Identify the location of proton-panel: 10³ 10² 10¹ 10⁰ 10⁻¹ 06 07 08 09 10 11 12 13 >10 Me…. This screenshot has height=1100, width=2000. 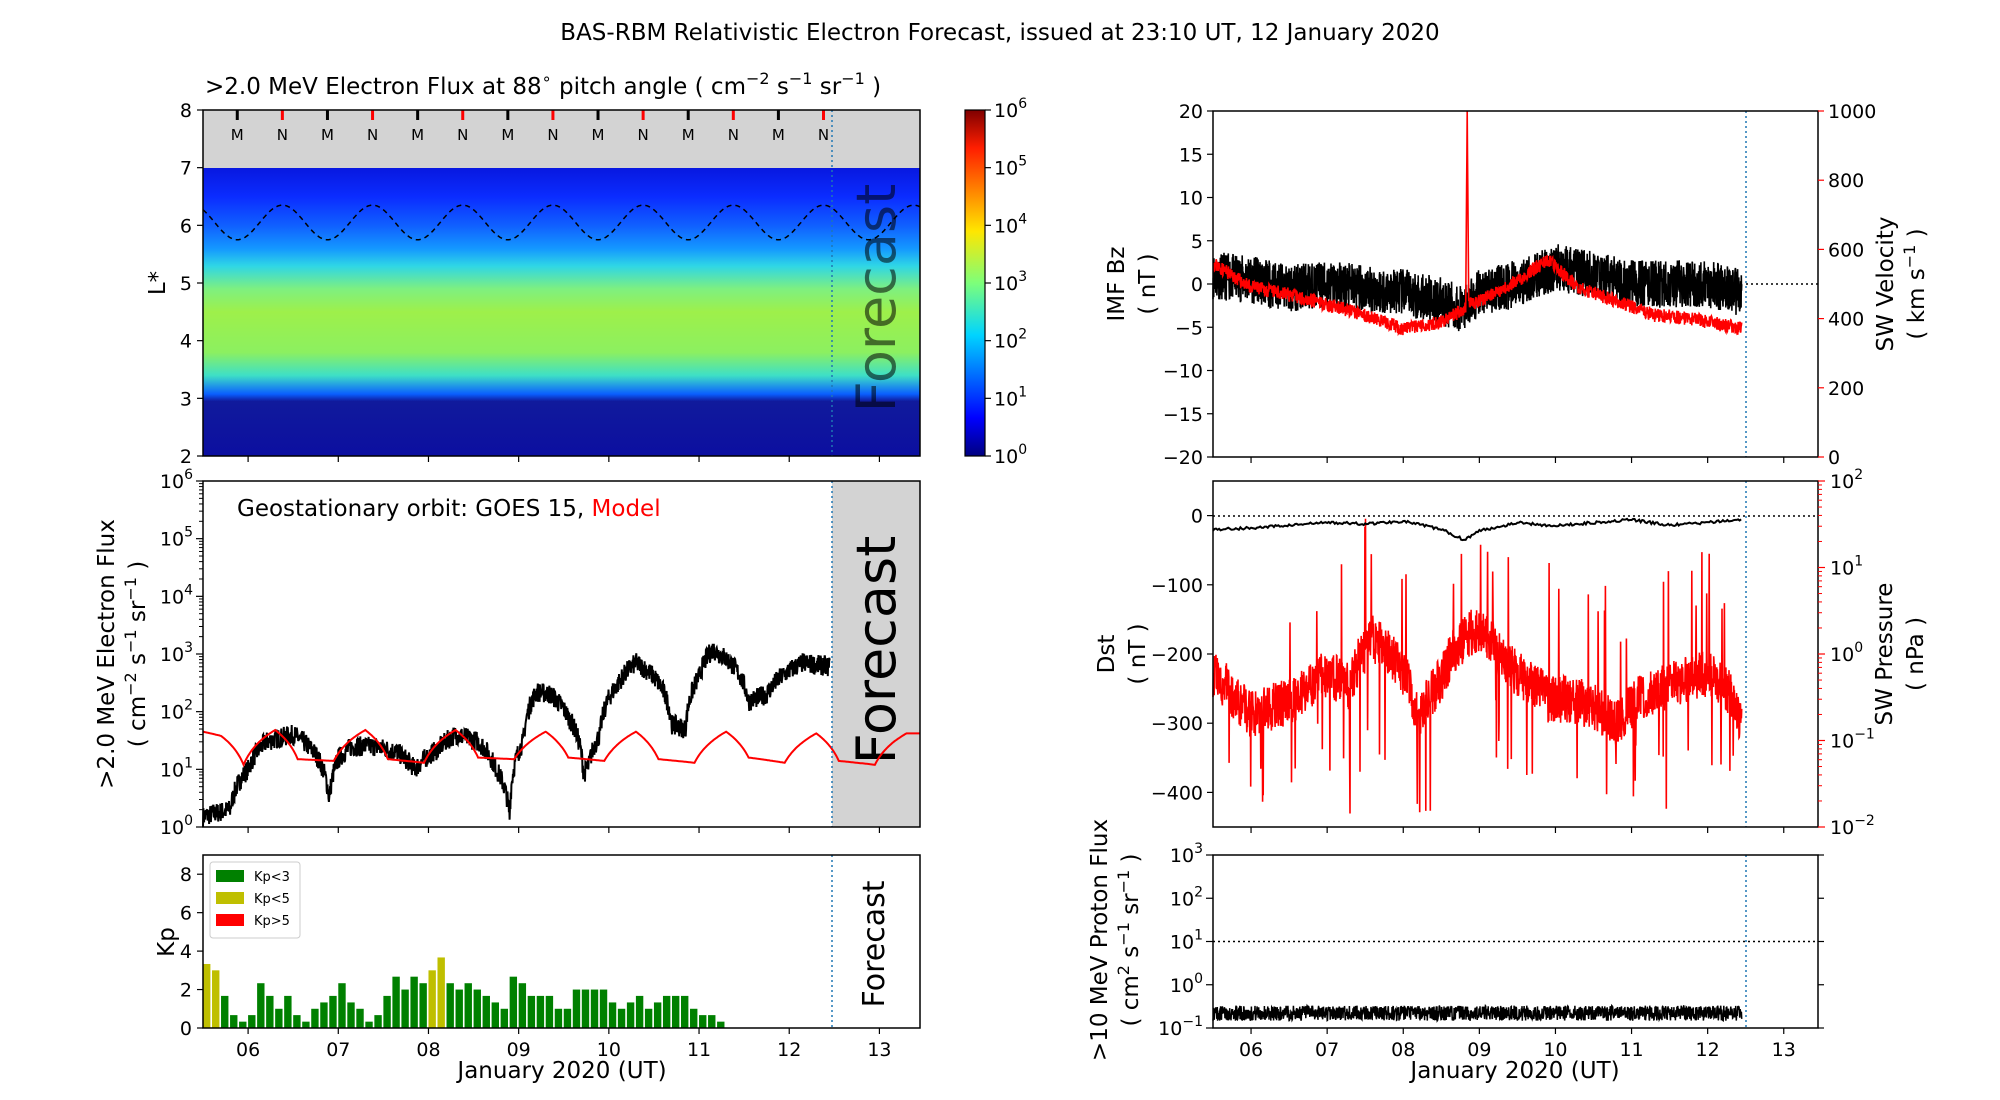
(1455, 951).